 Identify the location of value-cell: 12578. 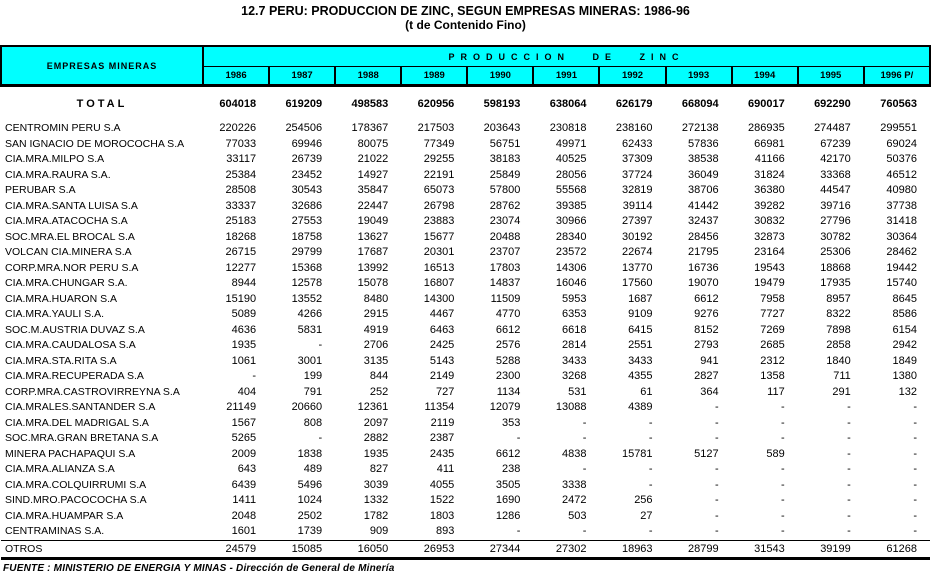
(307, 283).